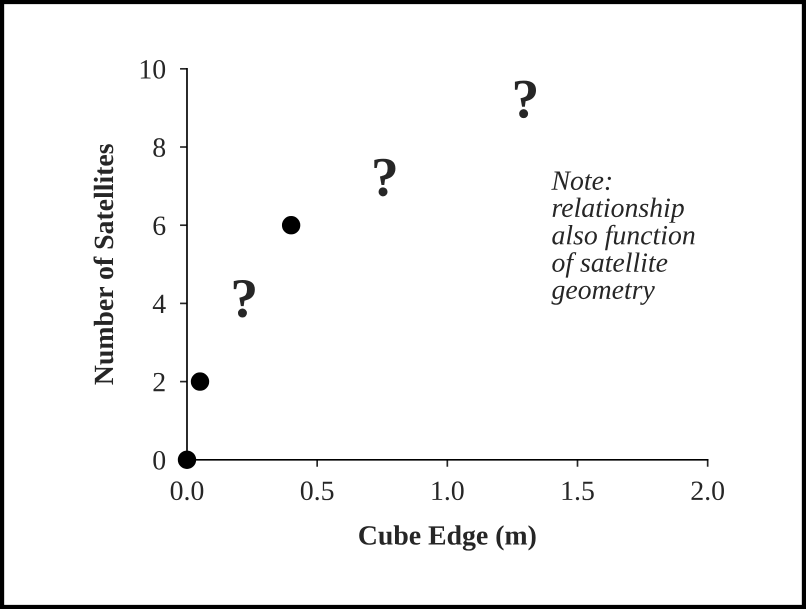 The width and height of the screenshot is (806, 609). I want to click on y-tick-label: 2, so click(159, 382).